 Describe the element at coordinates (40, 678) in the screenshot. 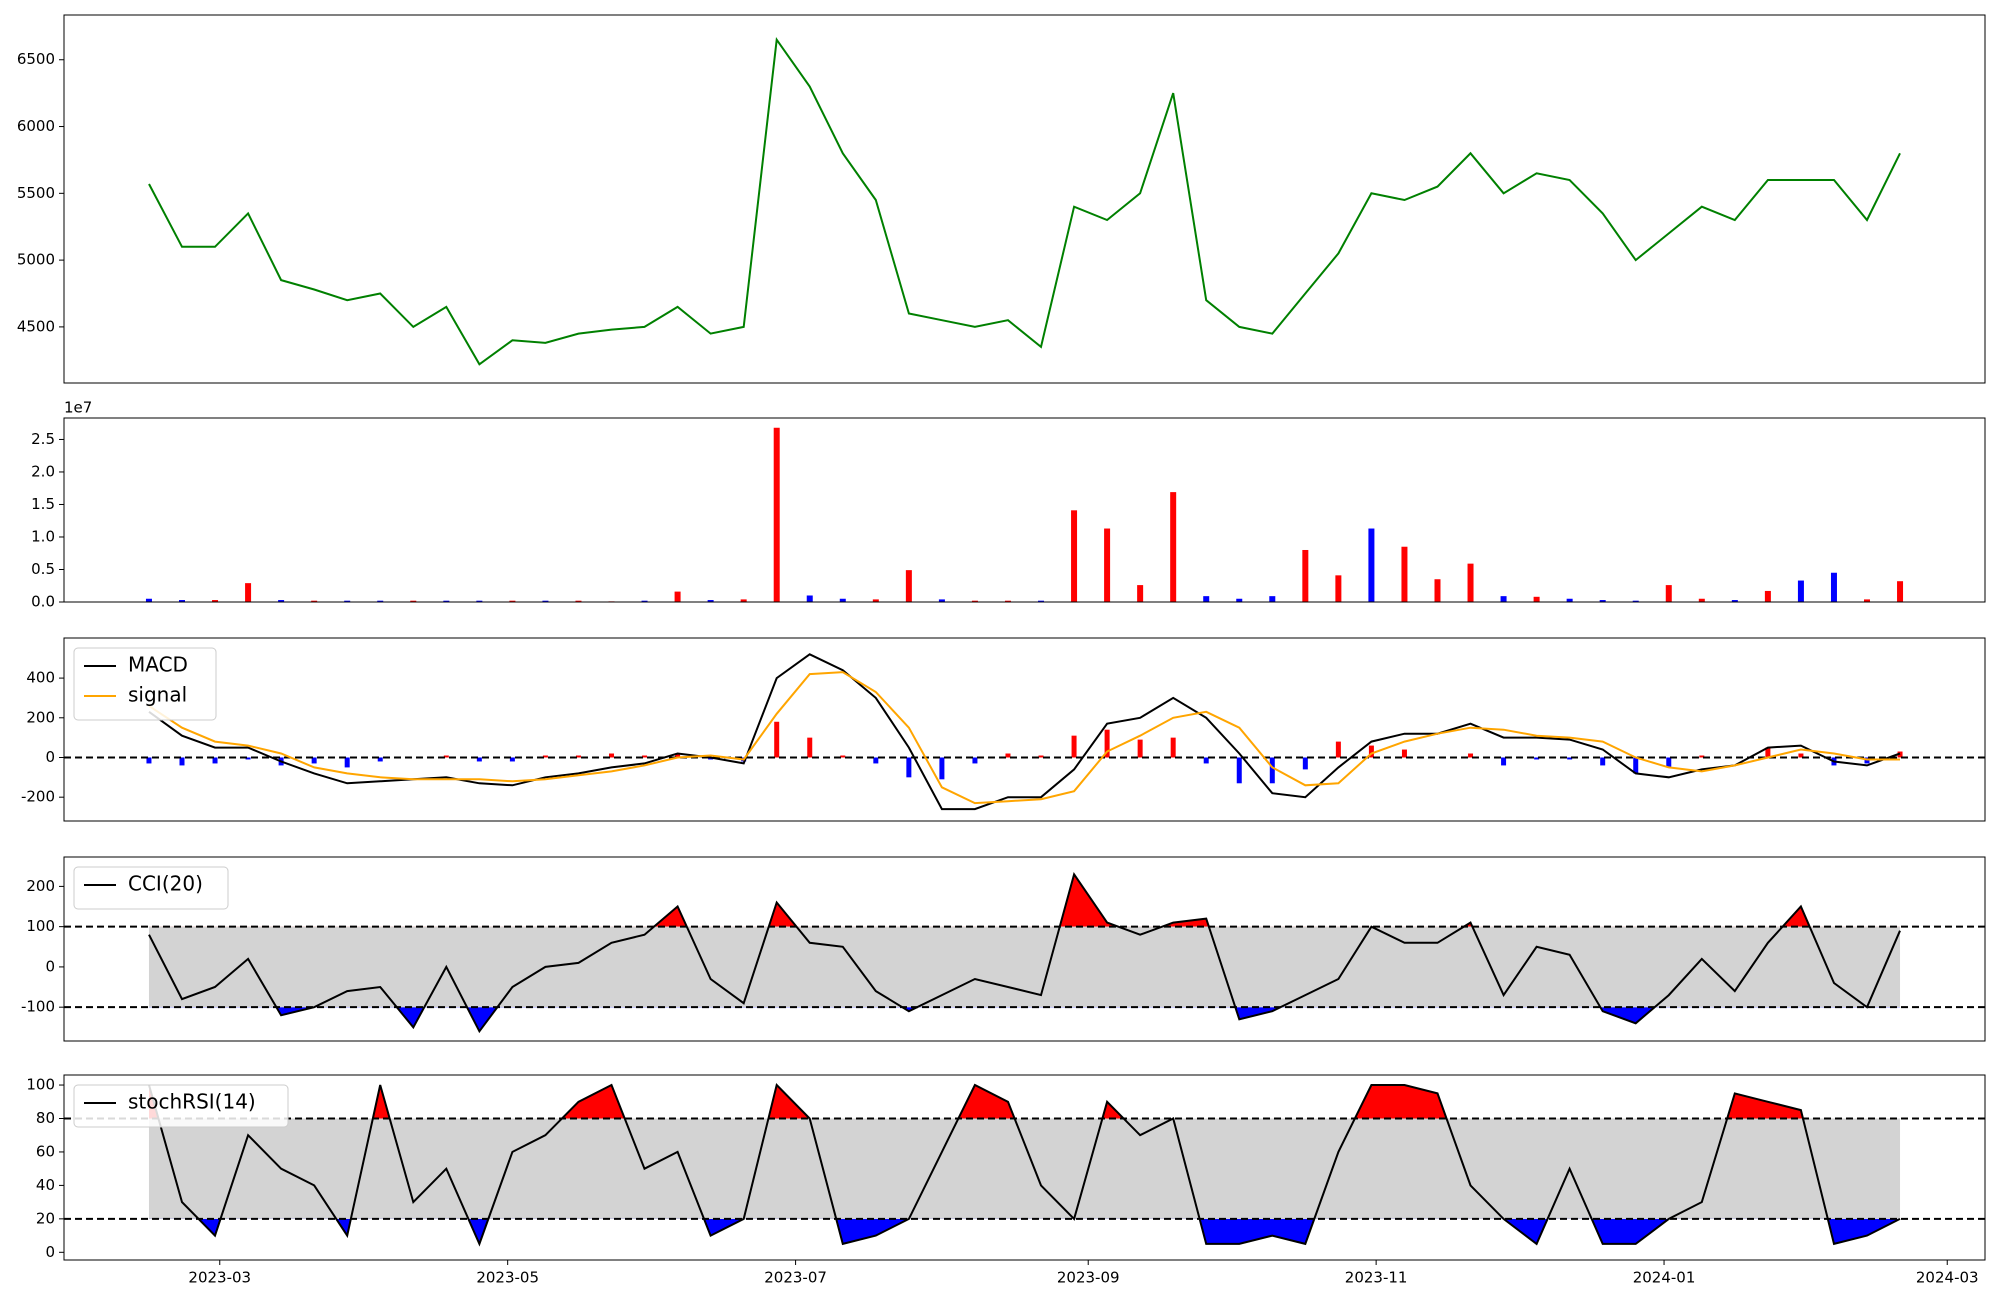

I see `y-tick-label: 400` at that location.